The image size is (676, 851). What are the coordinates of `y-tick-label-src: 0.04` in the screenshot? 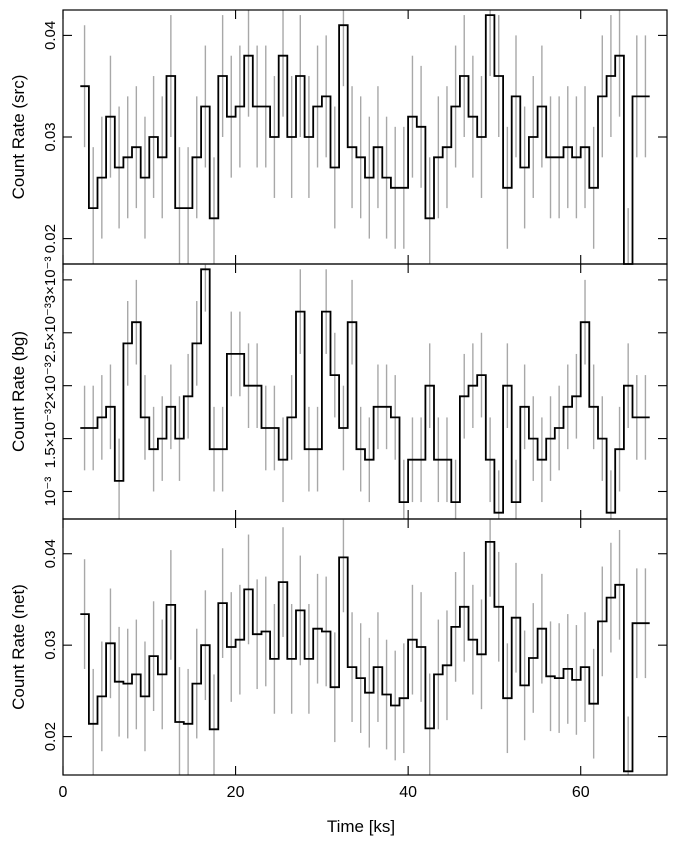 It's located at (50, 35).